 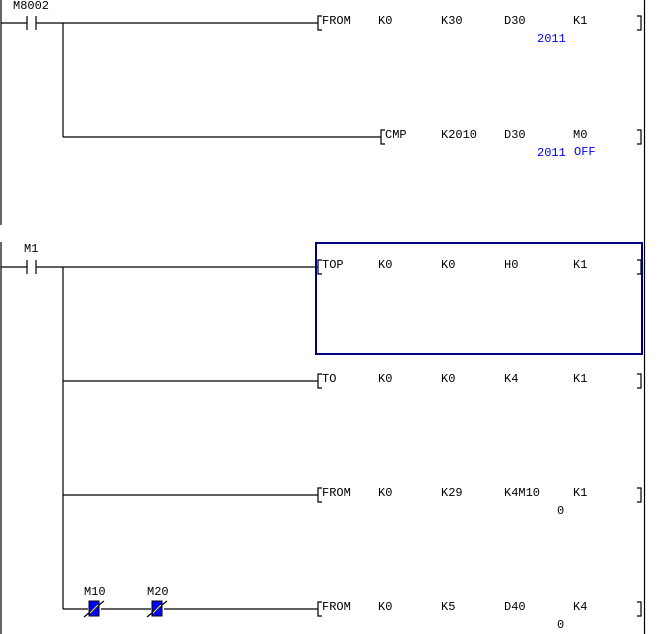 What do you see at coordinates (515, 607) in the screenshot?
I see `operand: D40` at bounding box center [515, 607].